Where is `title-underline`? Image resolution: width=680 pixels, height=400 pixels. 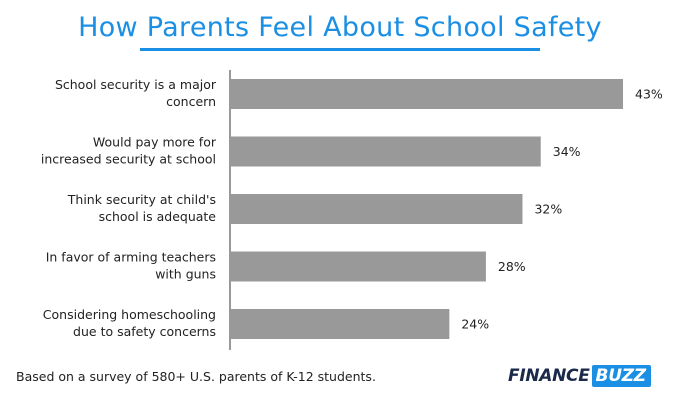 title-underline is located at coordinates (340, 49).